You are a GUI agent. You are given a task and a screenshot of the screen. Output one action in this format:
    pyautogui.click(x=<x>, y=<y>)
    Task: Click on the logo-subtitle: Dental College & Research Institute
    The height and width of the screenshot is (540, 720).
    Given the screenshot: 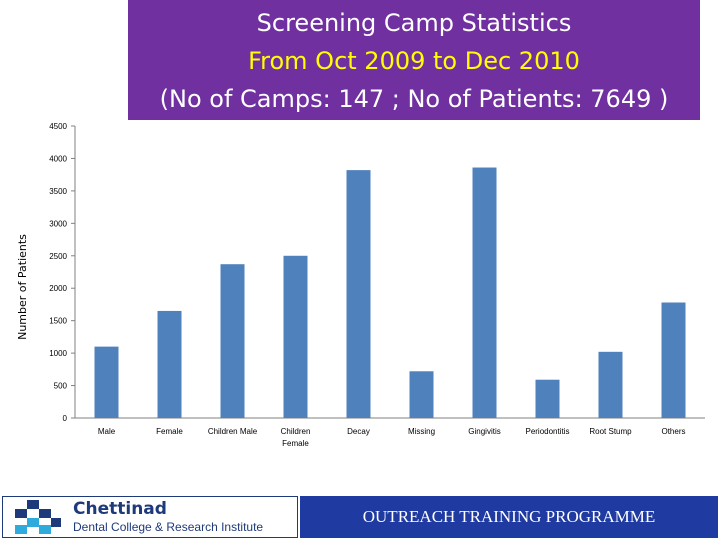 What is the action you would take?
    pyautogui.click(x=168, y=527)
    